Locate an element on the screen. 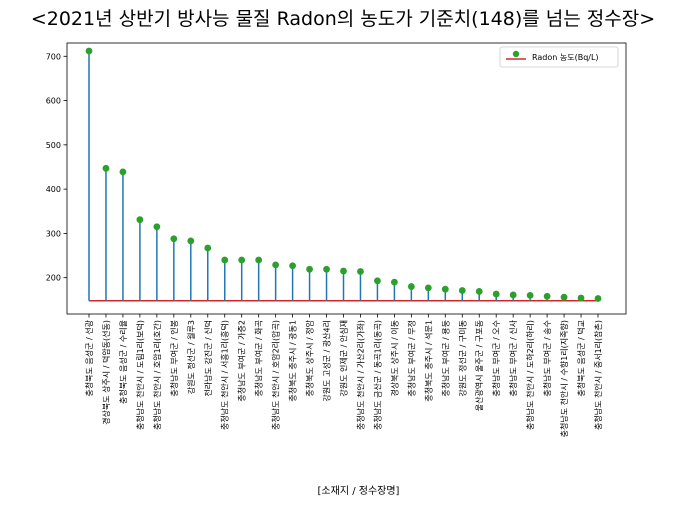 The height and width of the screenshot is (505, 686). x-tick-label: 충청남도 천안시 / 호암2리(압곡) is located at coordinates (276, 375).